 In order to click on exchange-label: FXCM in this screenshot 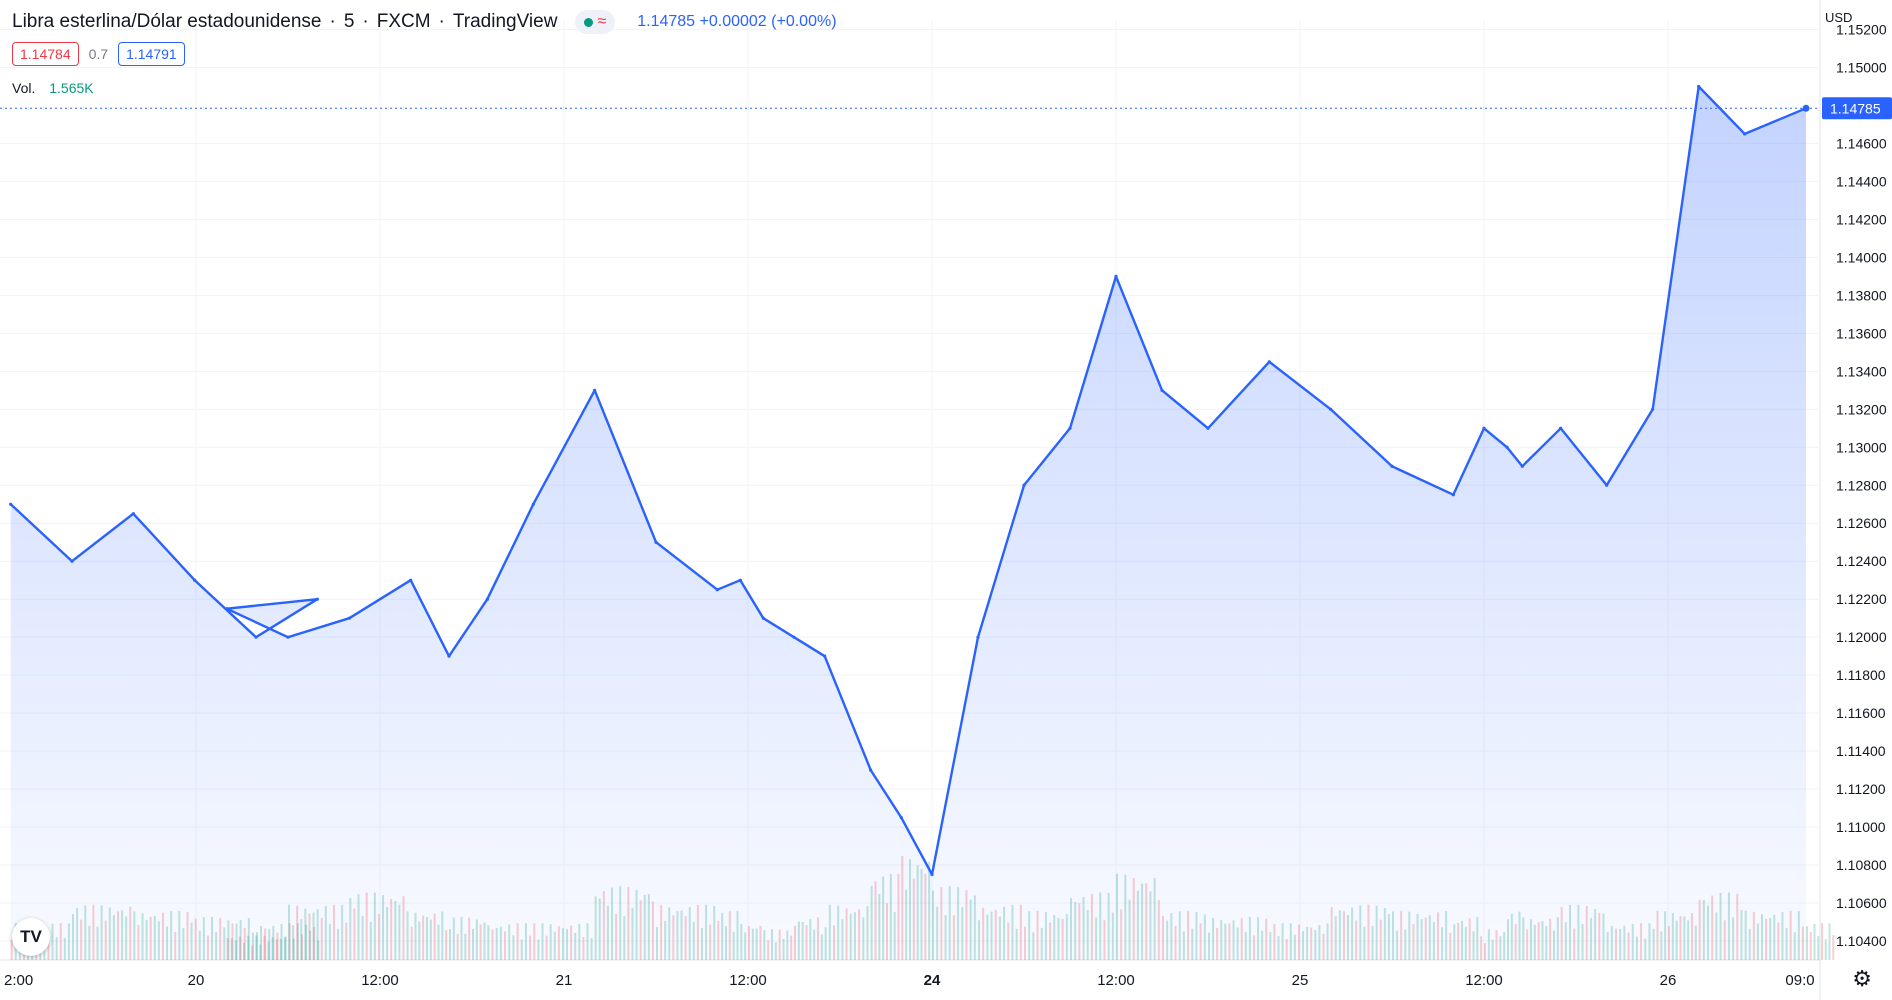, I will do `click(403, 21)`.